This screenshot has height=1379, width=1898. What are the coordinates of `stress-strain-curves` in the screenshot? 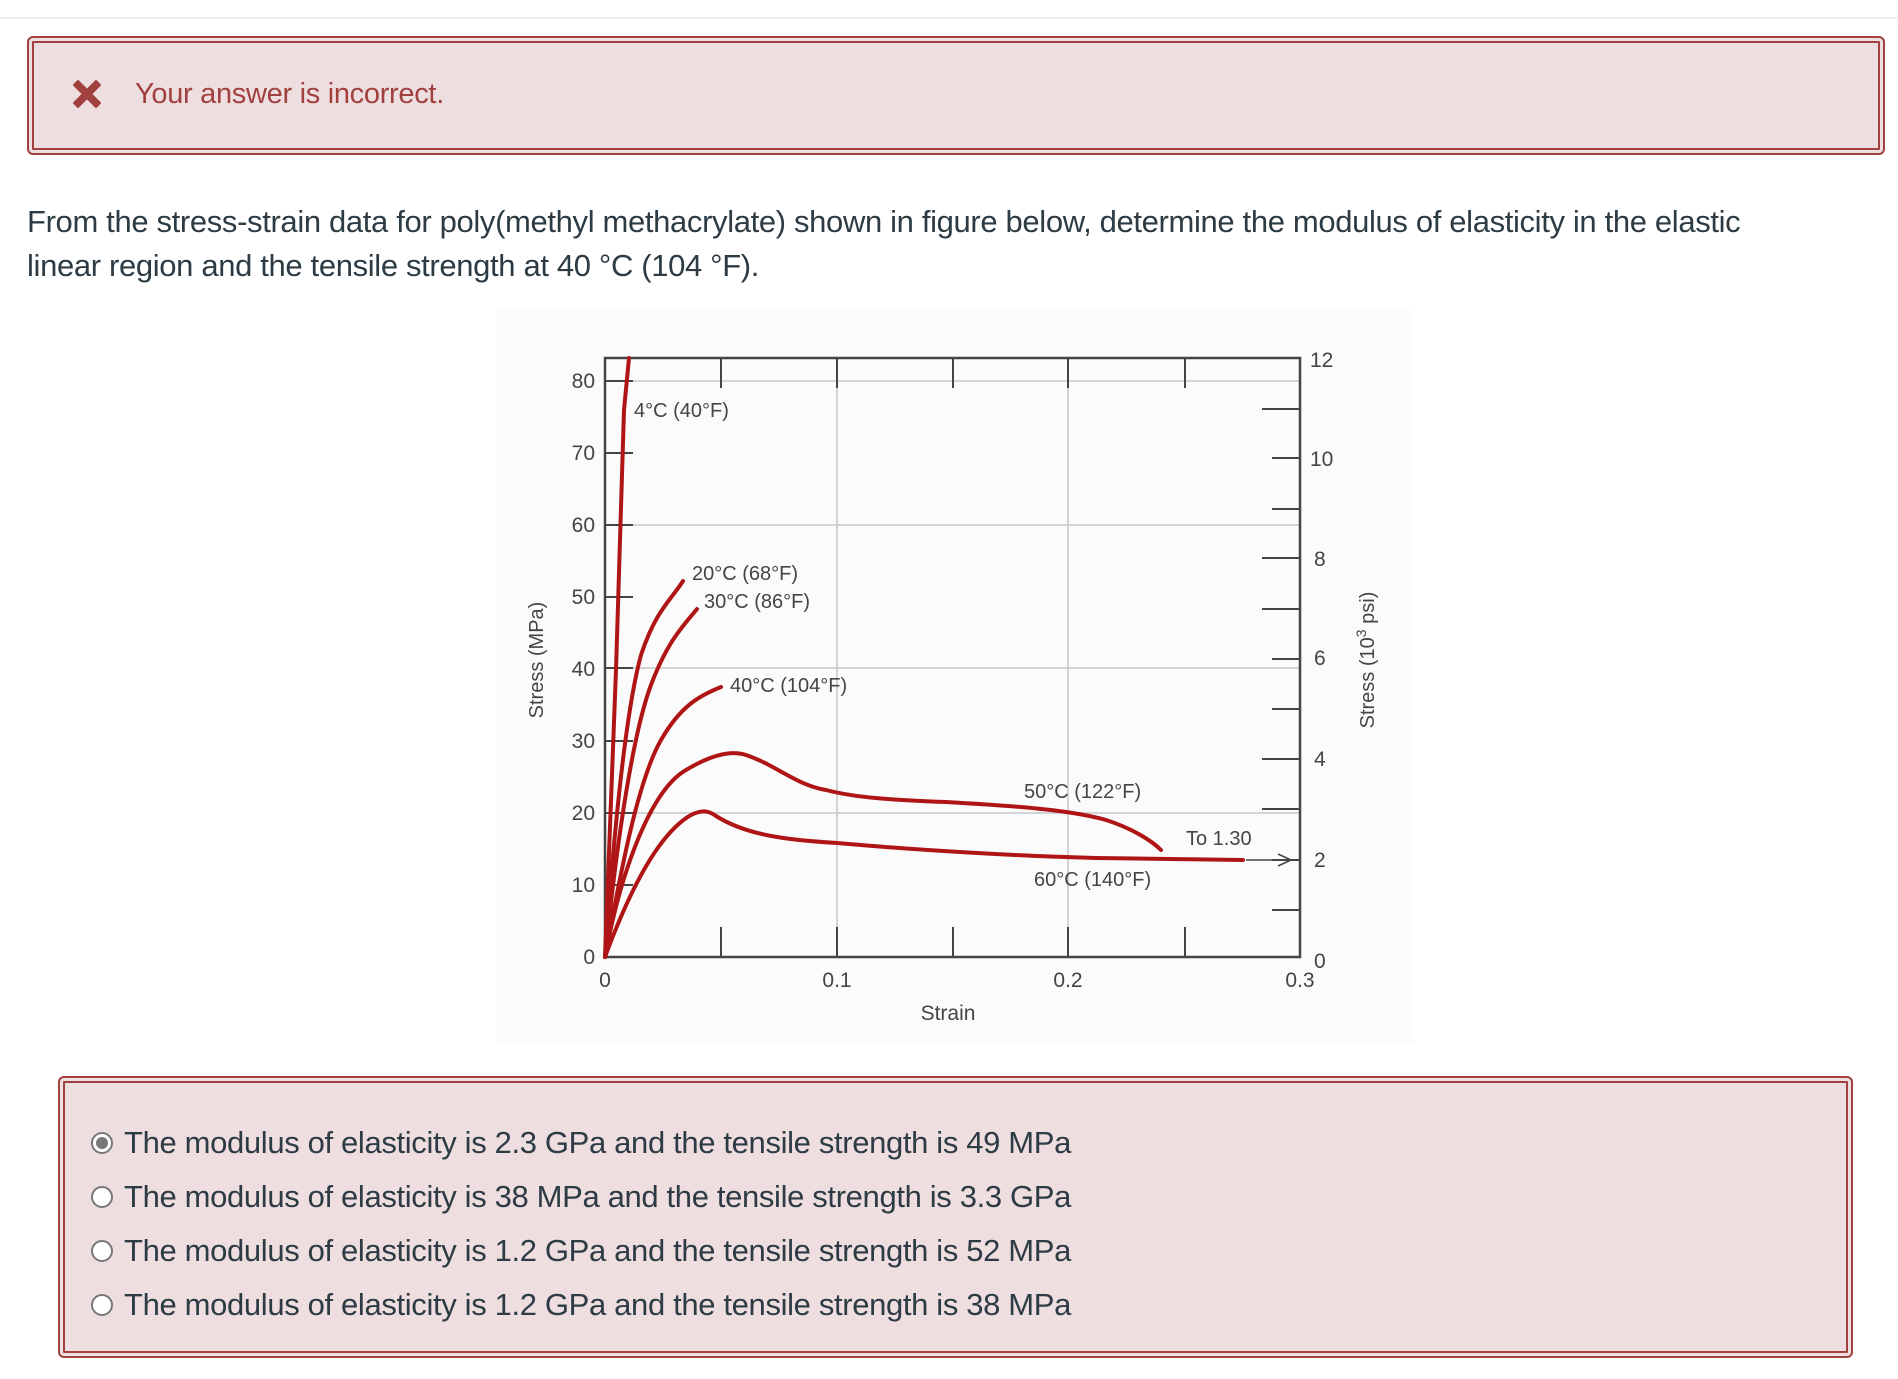 It's located at (924, 657).